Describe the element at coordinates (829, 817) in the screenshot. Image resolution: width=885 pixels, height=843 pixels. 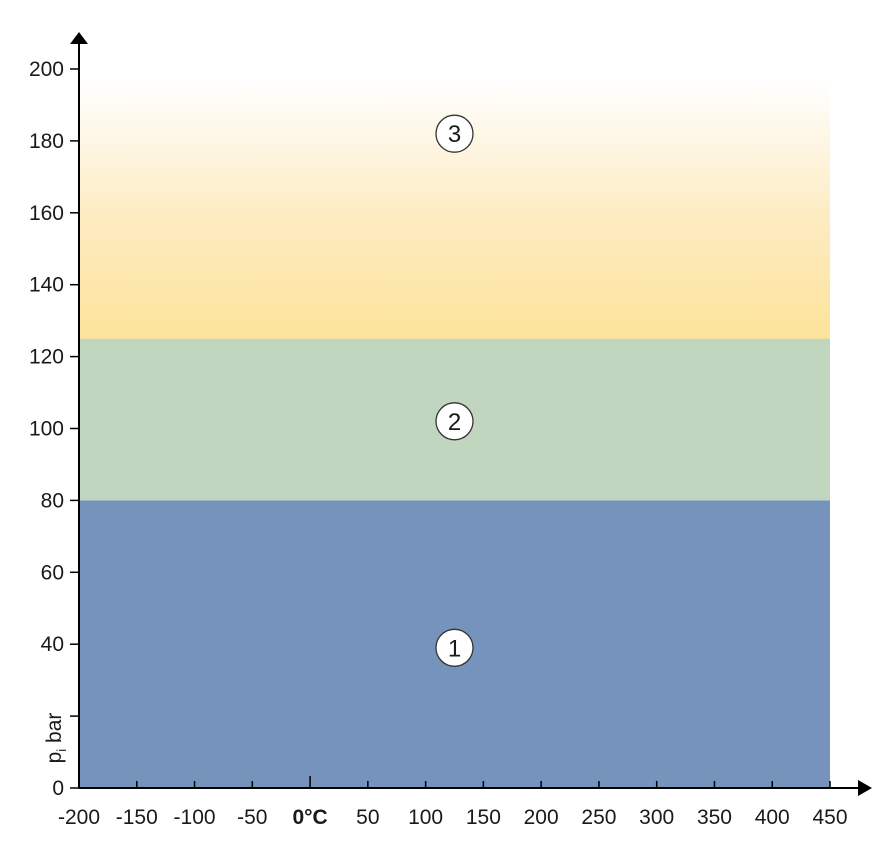
I see `x-tick-label: 450` at that location.